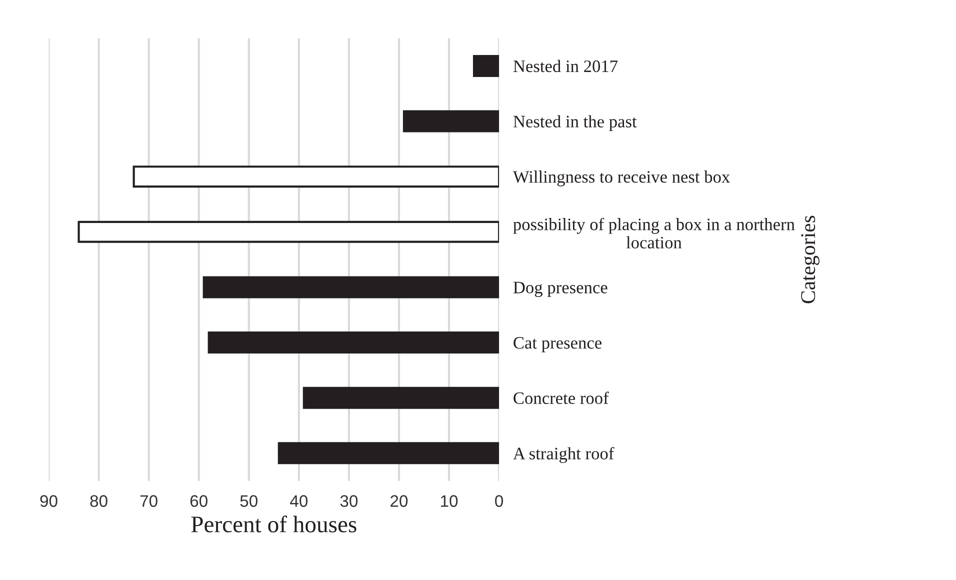  Describe the element at coordinates (561, 398) in the screenshot. I see `y-tick-label: Concrete roof` at that location.